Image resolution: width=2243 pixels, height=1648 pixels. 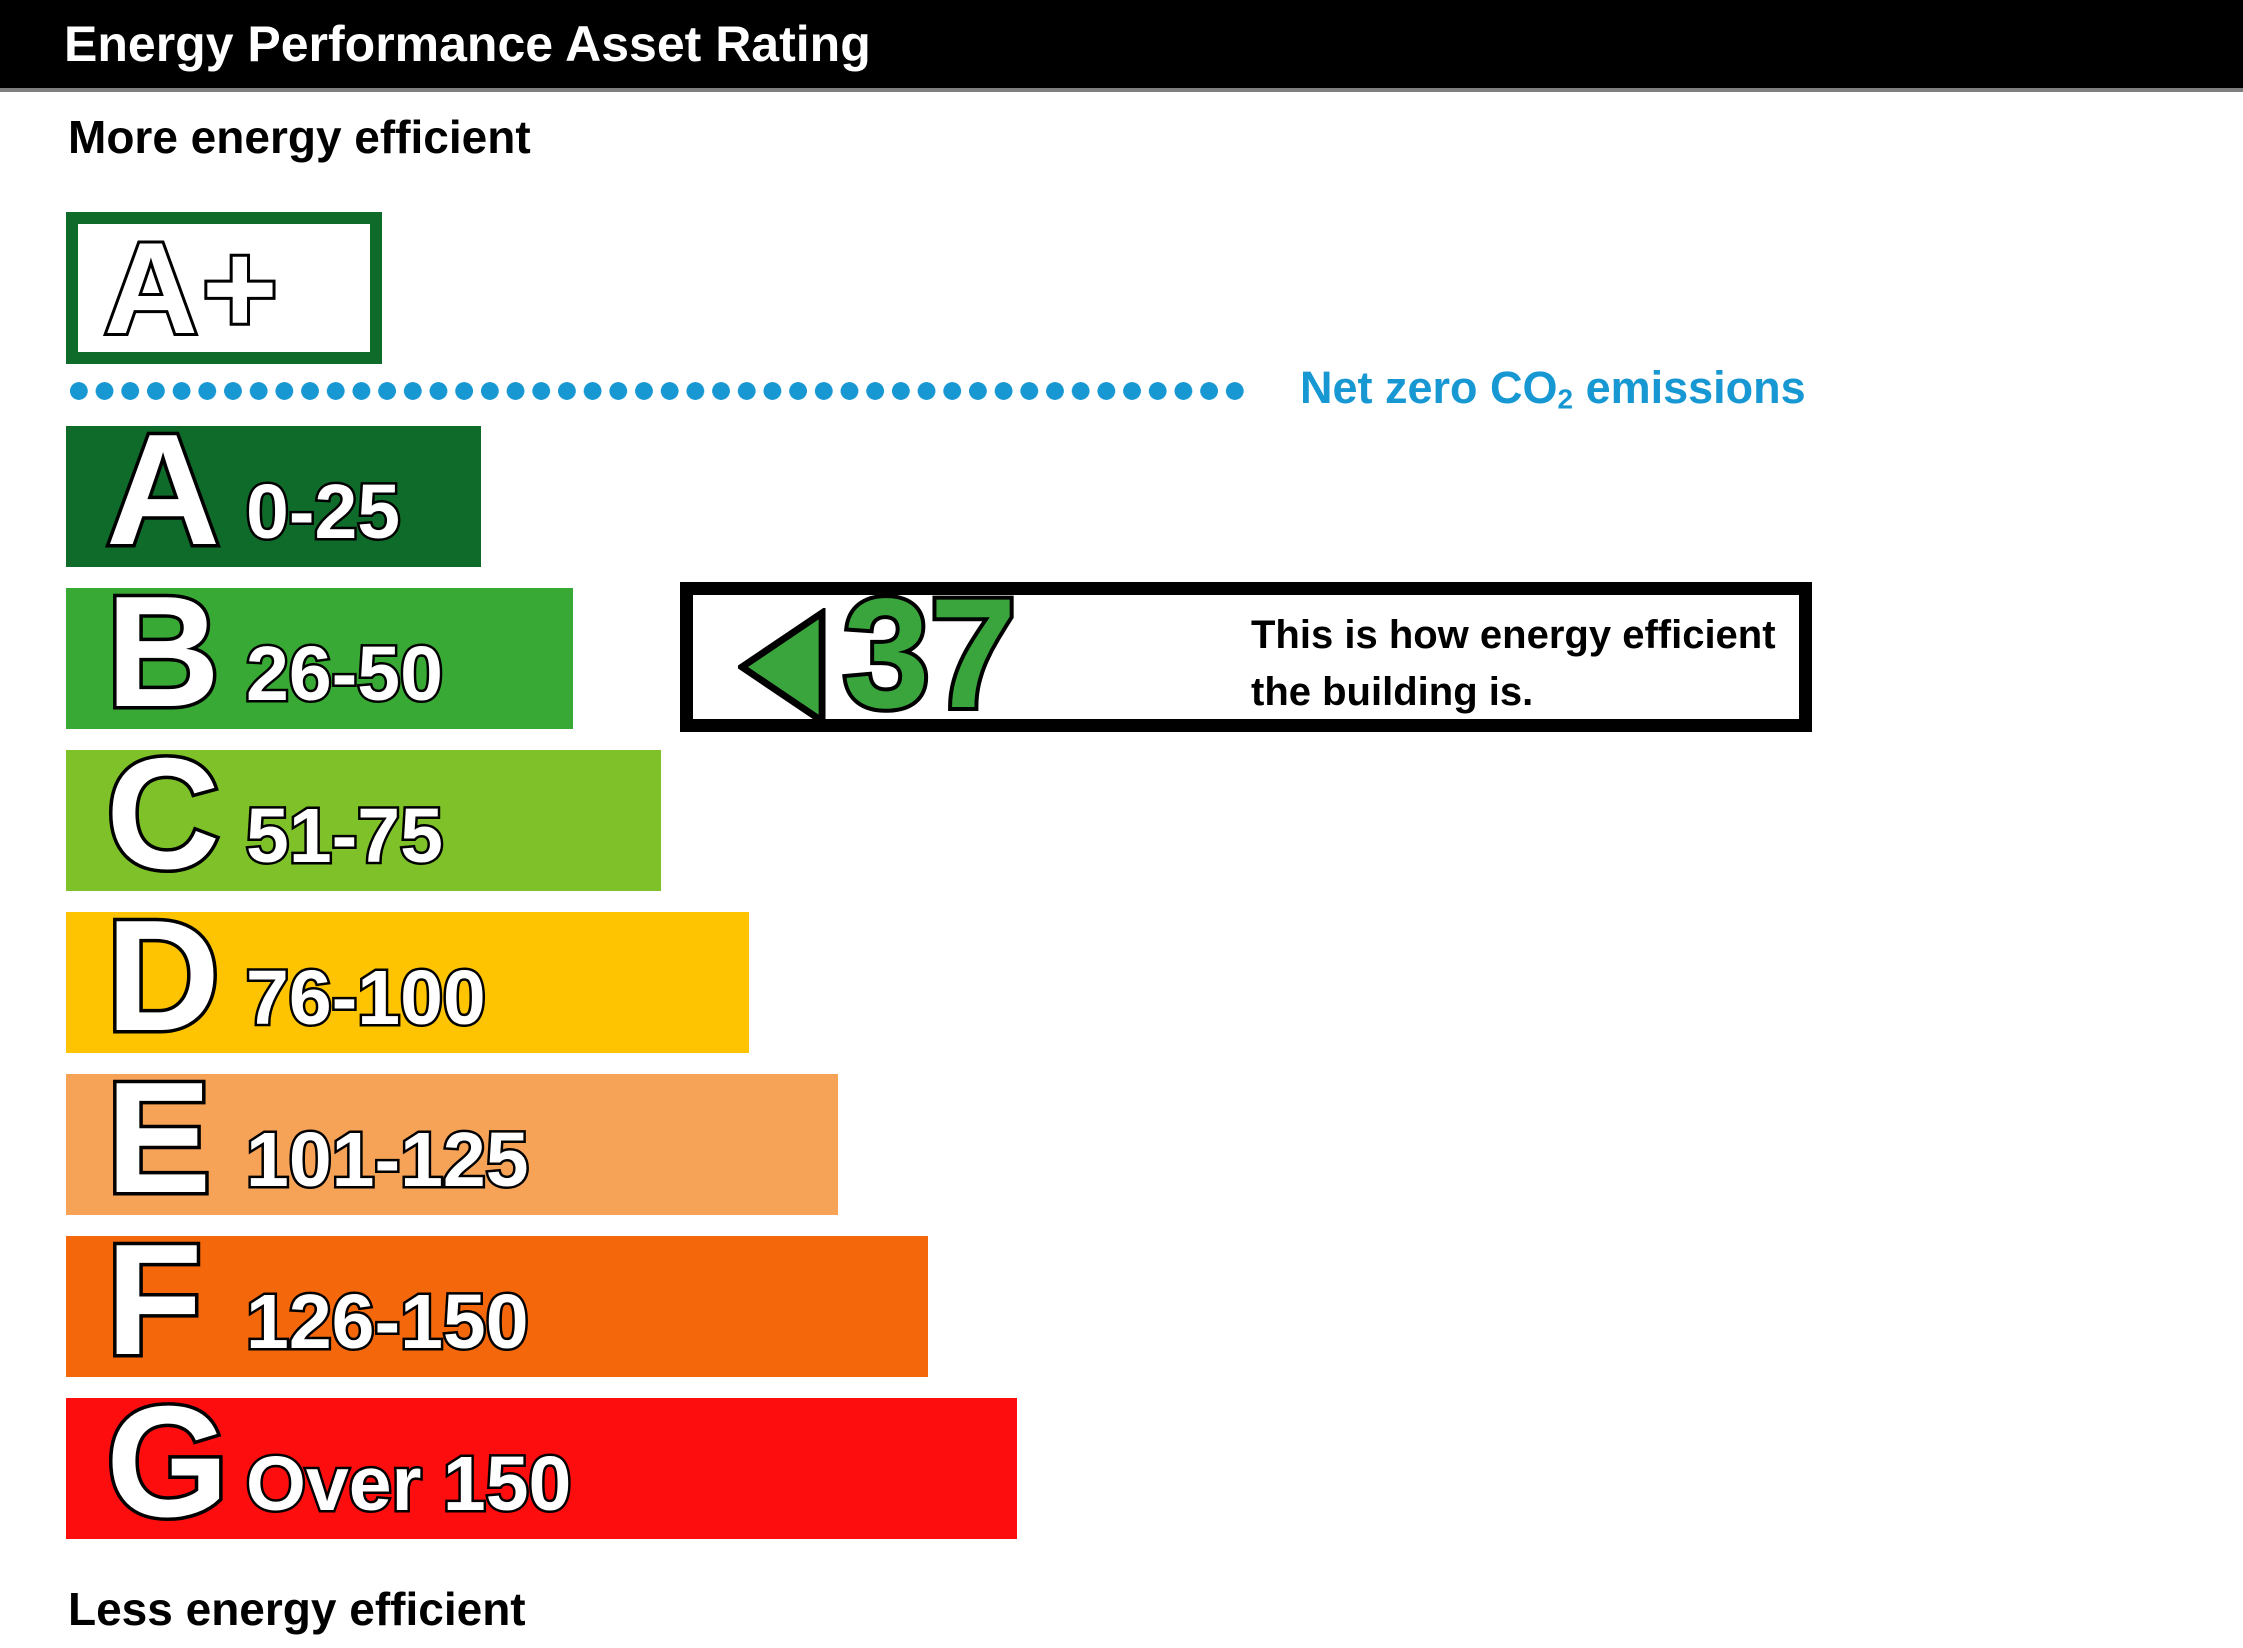 I want to click on band-f: F 126-150, so click(x=497, y=1300).